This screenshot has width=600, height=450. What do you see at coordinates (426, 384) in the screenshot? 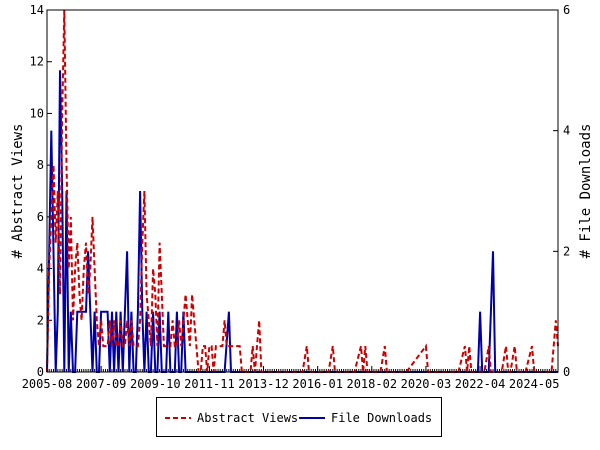
I see `x-tick-label: 2020-03` at bounding box center [426, 384].